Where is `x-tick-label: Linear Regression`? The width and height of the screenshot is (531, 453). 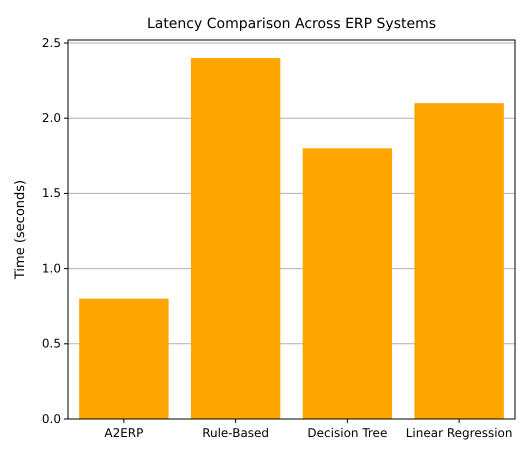 x-tick-label: Linear Regression is located at coordinates (459, 433).